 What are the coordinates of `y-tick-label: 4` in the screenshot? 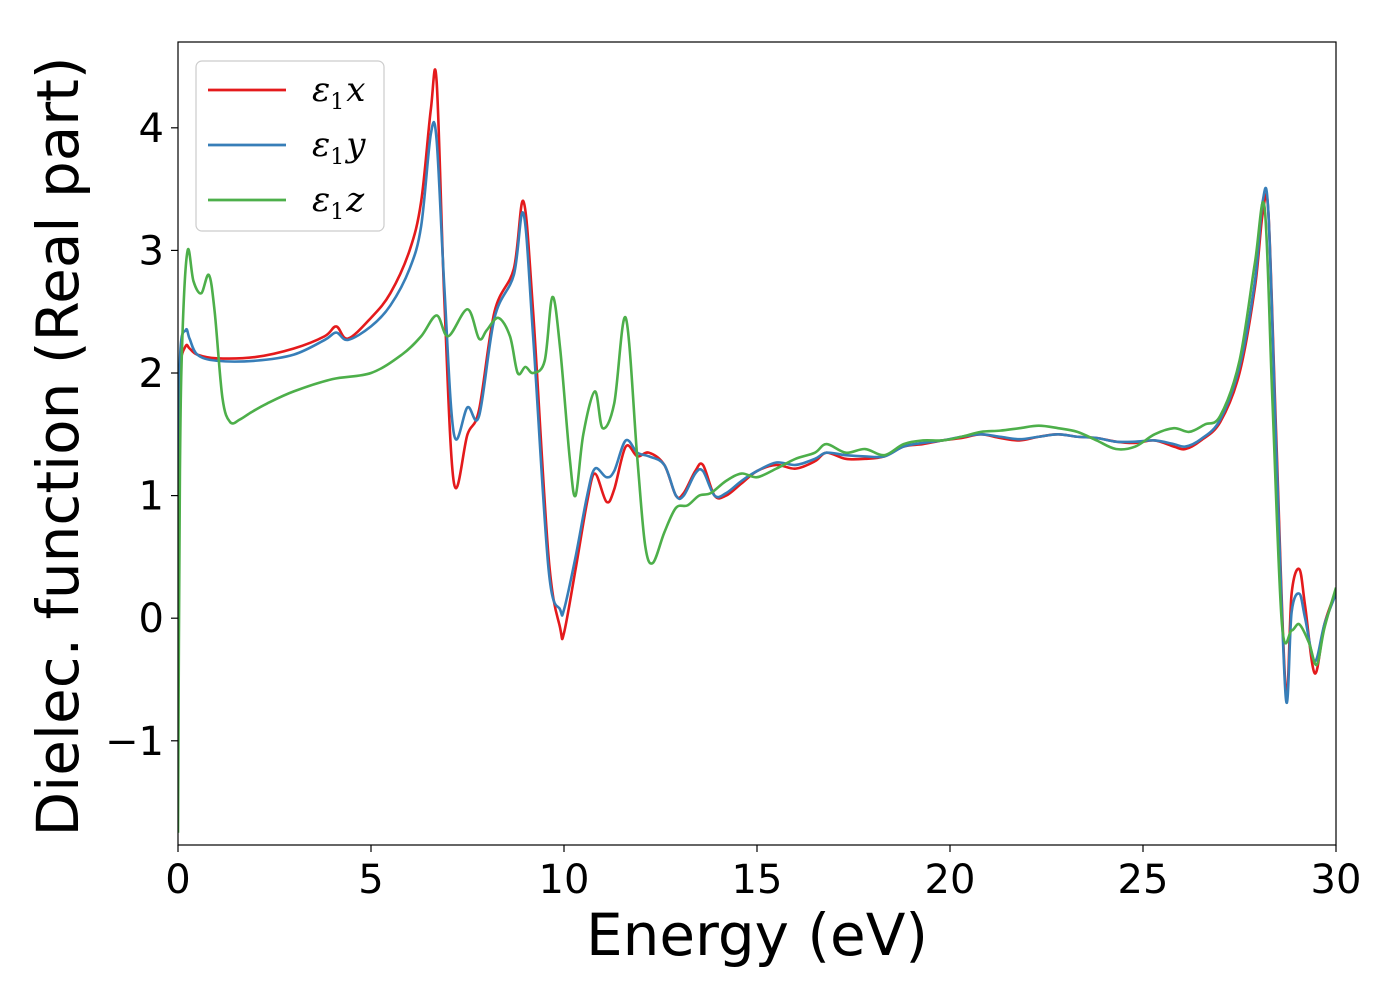 It's located at (151, 129).